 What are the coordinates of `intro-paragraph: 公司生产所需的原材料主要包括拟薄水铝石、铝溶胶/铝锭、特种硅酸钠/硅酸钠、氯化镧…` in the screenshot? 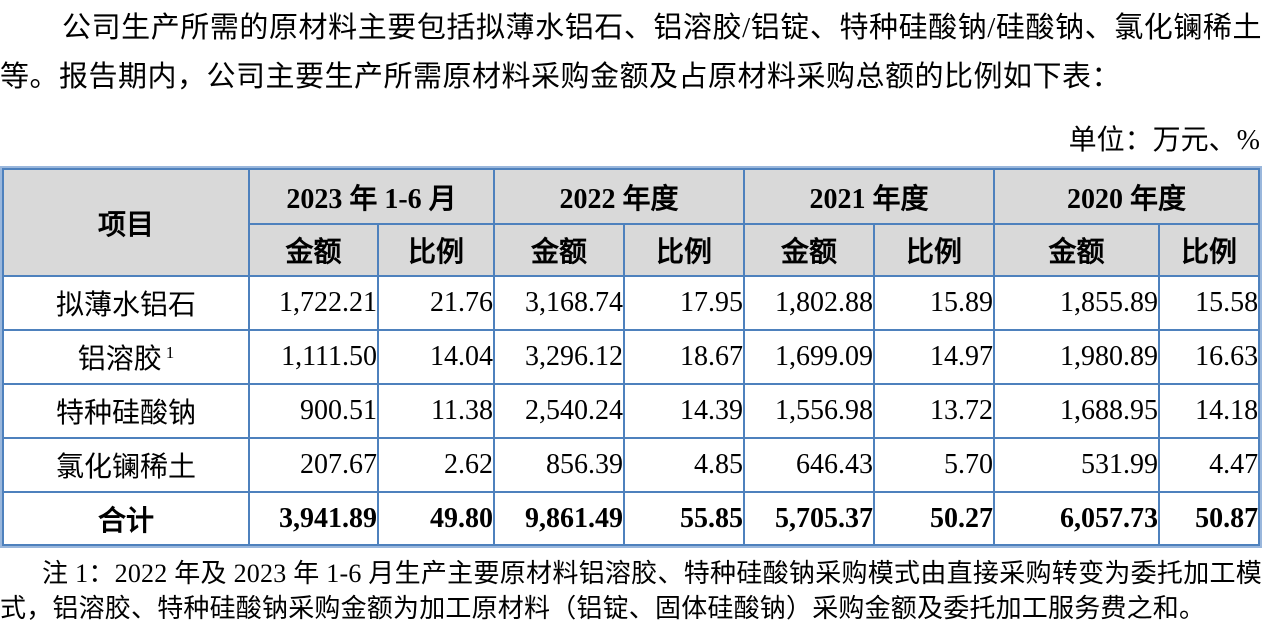 It's located at (631, 52).